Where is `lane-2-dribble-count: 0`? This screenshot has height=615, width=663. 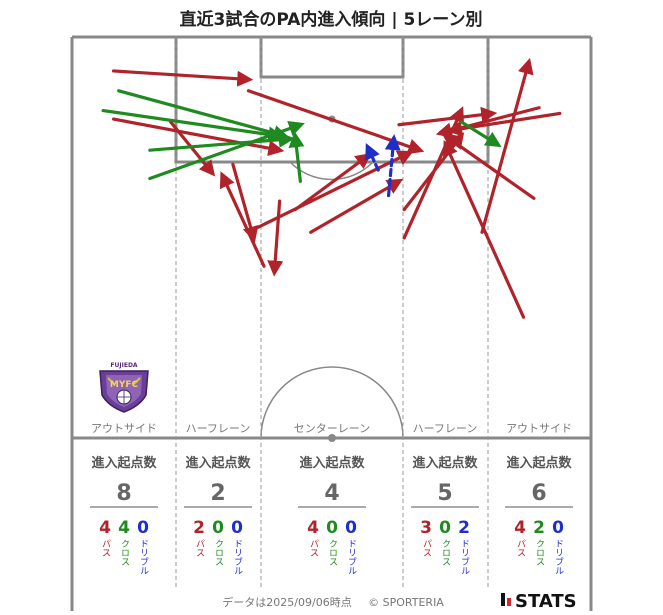
lane-2-dribble-count: 0 is located at coordinates (237, 528).